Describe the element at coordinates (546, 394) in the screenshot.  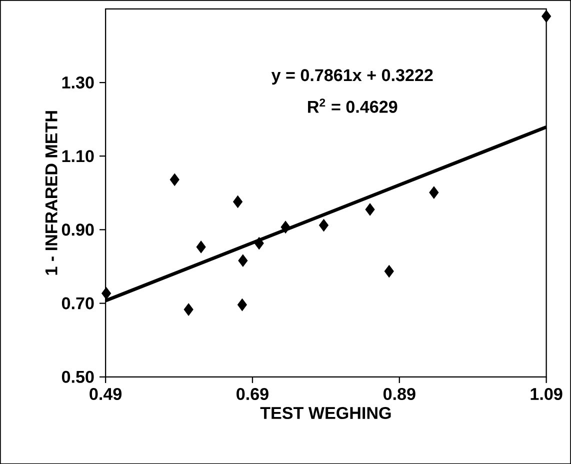
I see `x-tick-label: 1.09` at that location.